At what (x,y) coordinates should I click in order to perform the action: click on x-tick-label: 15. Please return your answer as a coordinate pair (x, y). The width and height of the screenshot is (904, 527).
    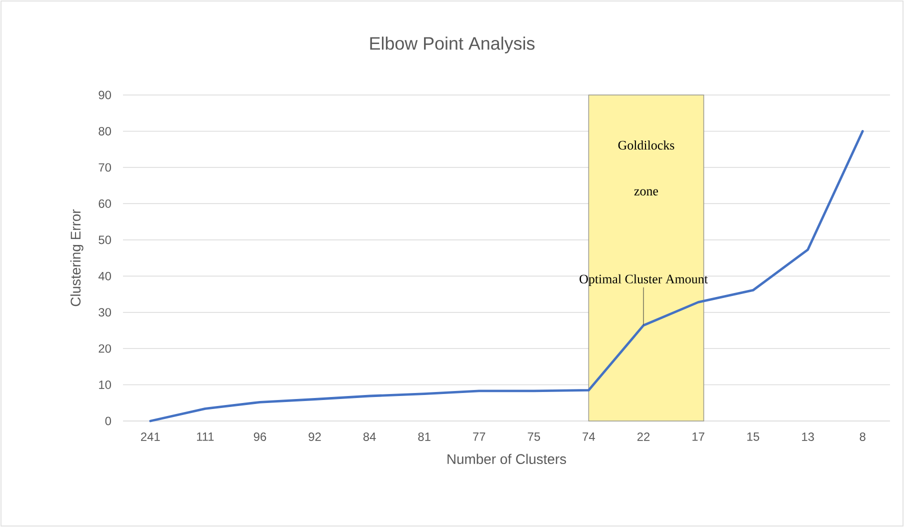
    Looking at the image, I should click on (753, 436).